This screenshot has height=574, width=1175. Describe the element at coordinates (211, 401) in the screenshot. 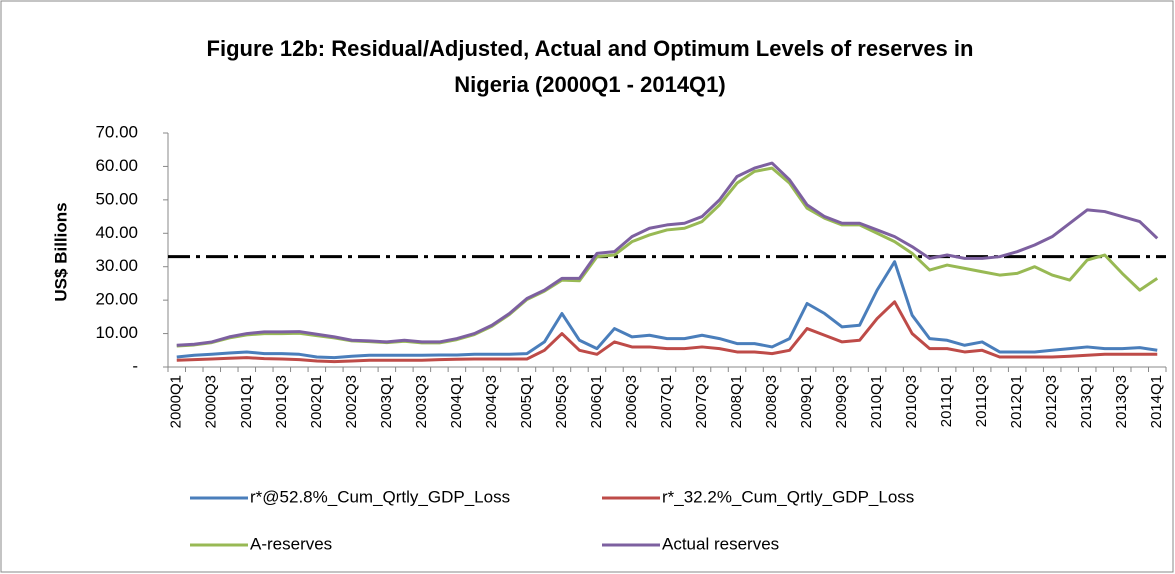

I see `x-tick-label: 2000Q3` at that location.